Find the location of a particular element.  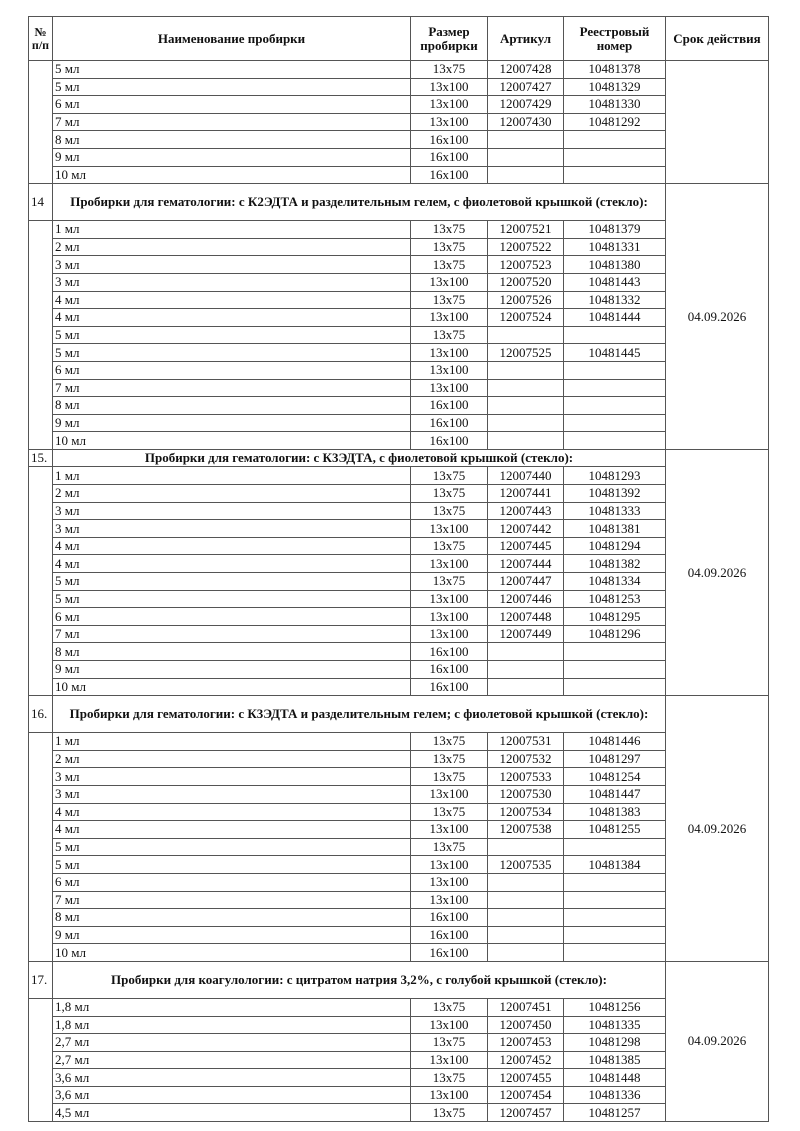

registry-number: 10481333 is located at coordinates (614, 511).